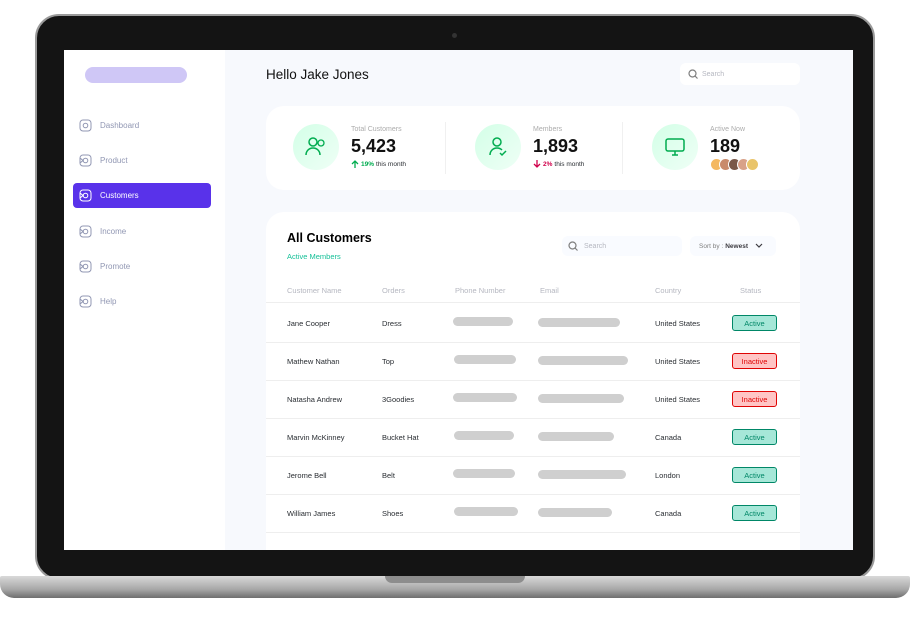  Describe the element at coordinates (85, 125) in the screenshot. I see `nav-icon` at that location.